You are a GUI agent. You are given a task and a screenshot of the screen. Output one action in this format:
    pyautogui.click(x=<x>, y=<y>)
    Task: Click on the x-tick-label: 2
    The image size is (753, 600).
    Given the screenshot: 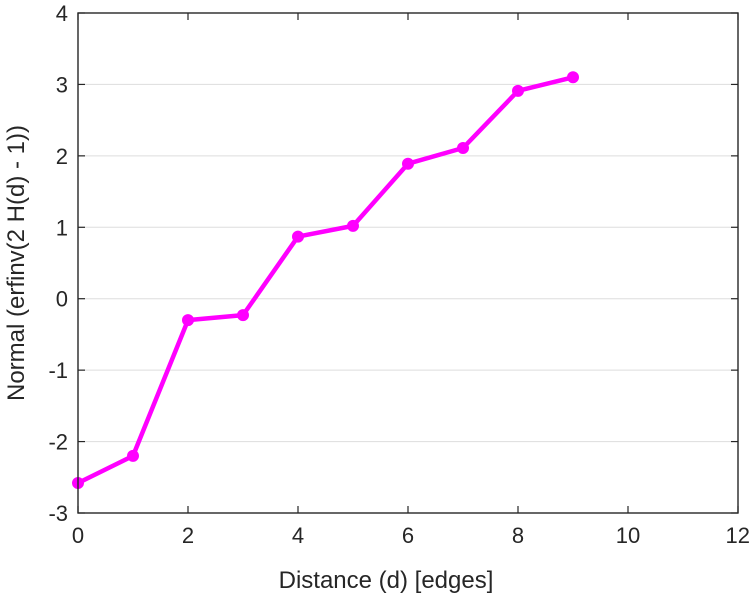 What is the action you would take?
    pyautogui.click(x=188, y=535)
    